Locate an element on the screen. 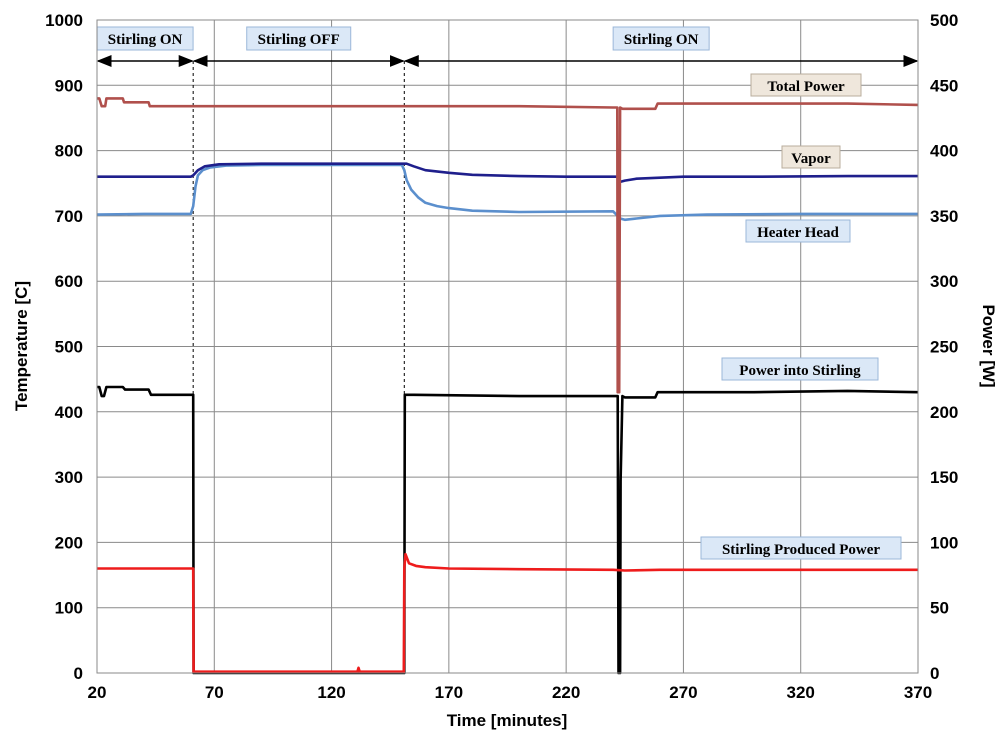 The height and width of the screenshot is (736, 997). series-annotation-label: Vapor is located at coordinates (811, 159).